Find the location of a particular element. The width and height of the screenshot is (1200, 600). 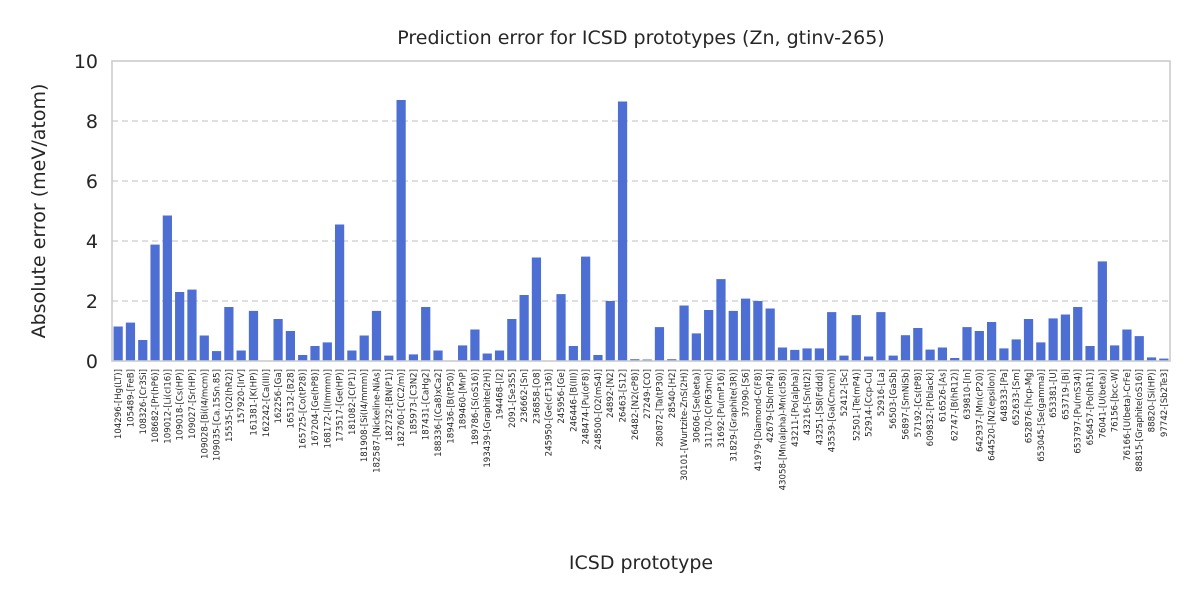

x-tick-label: 88815-[Graphite(oS16)] is located at coordinates (1140, 420).